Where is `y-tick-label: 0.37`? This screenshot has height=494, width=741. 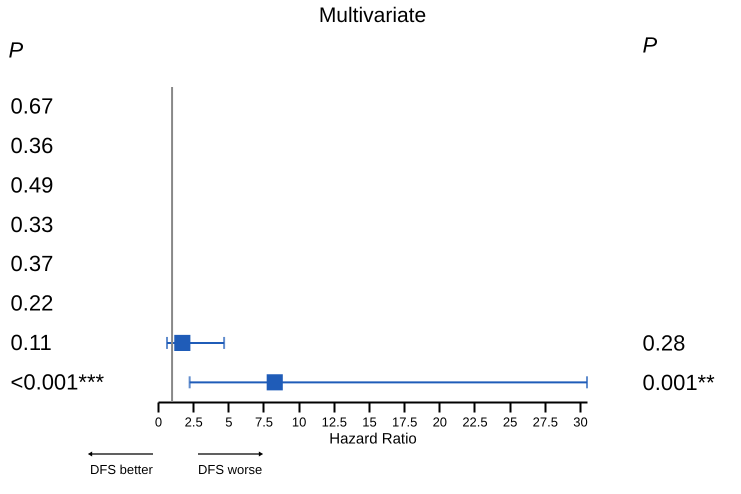
y-tick-label: 0.37 is located at coordinates (32, 263).